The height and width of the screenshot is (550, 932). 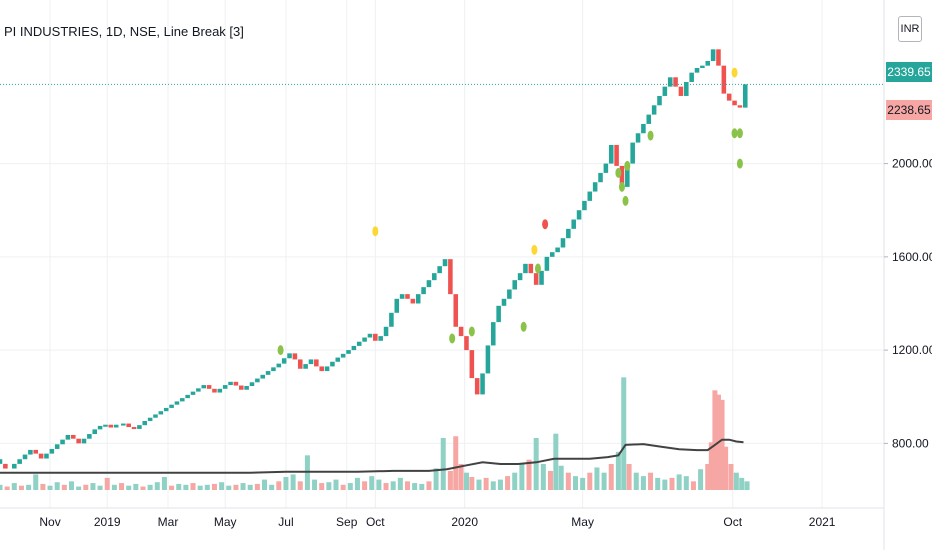 I want to click on x-tick-label: May, so click(x=225, y=522).